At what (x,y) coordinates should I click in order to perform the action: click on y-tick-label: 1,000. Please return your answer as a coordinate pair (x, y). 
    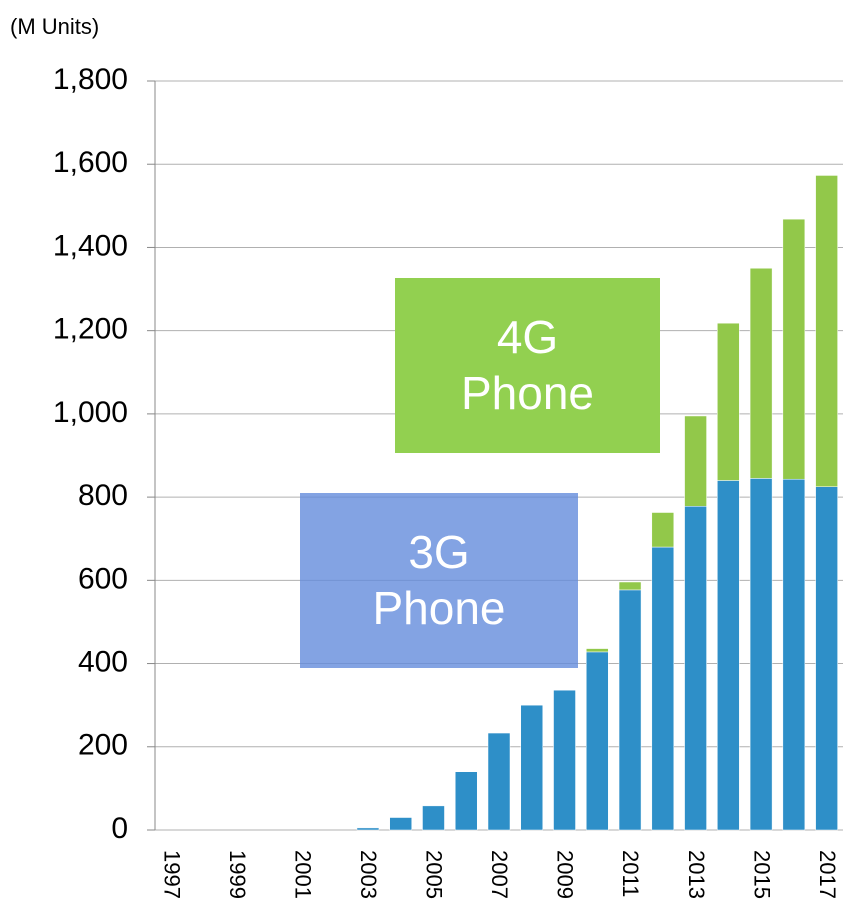
    Looking at the image, I should click on (90, 412).